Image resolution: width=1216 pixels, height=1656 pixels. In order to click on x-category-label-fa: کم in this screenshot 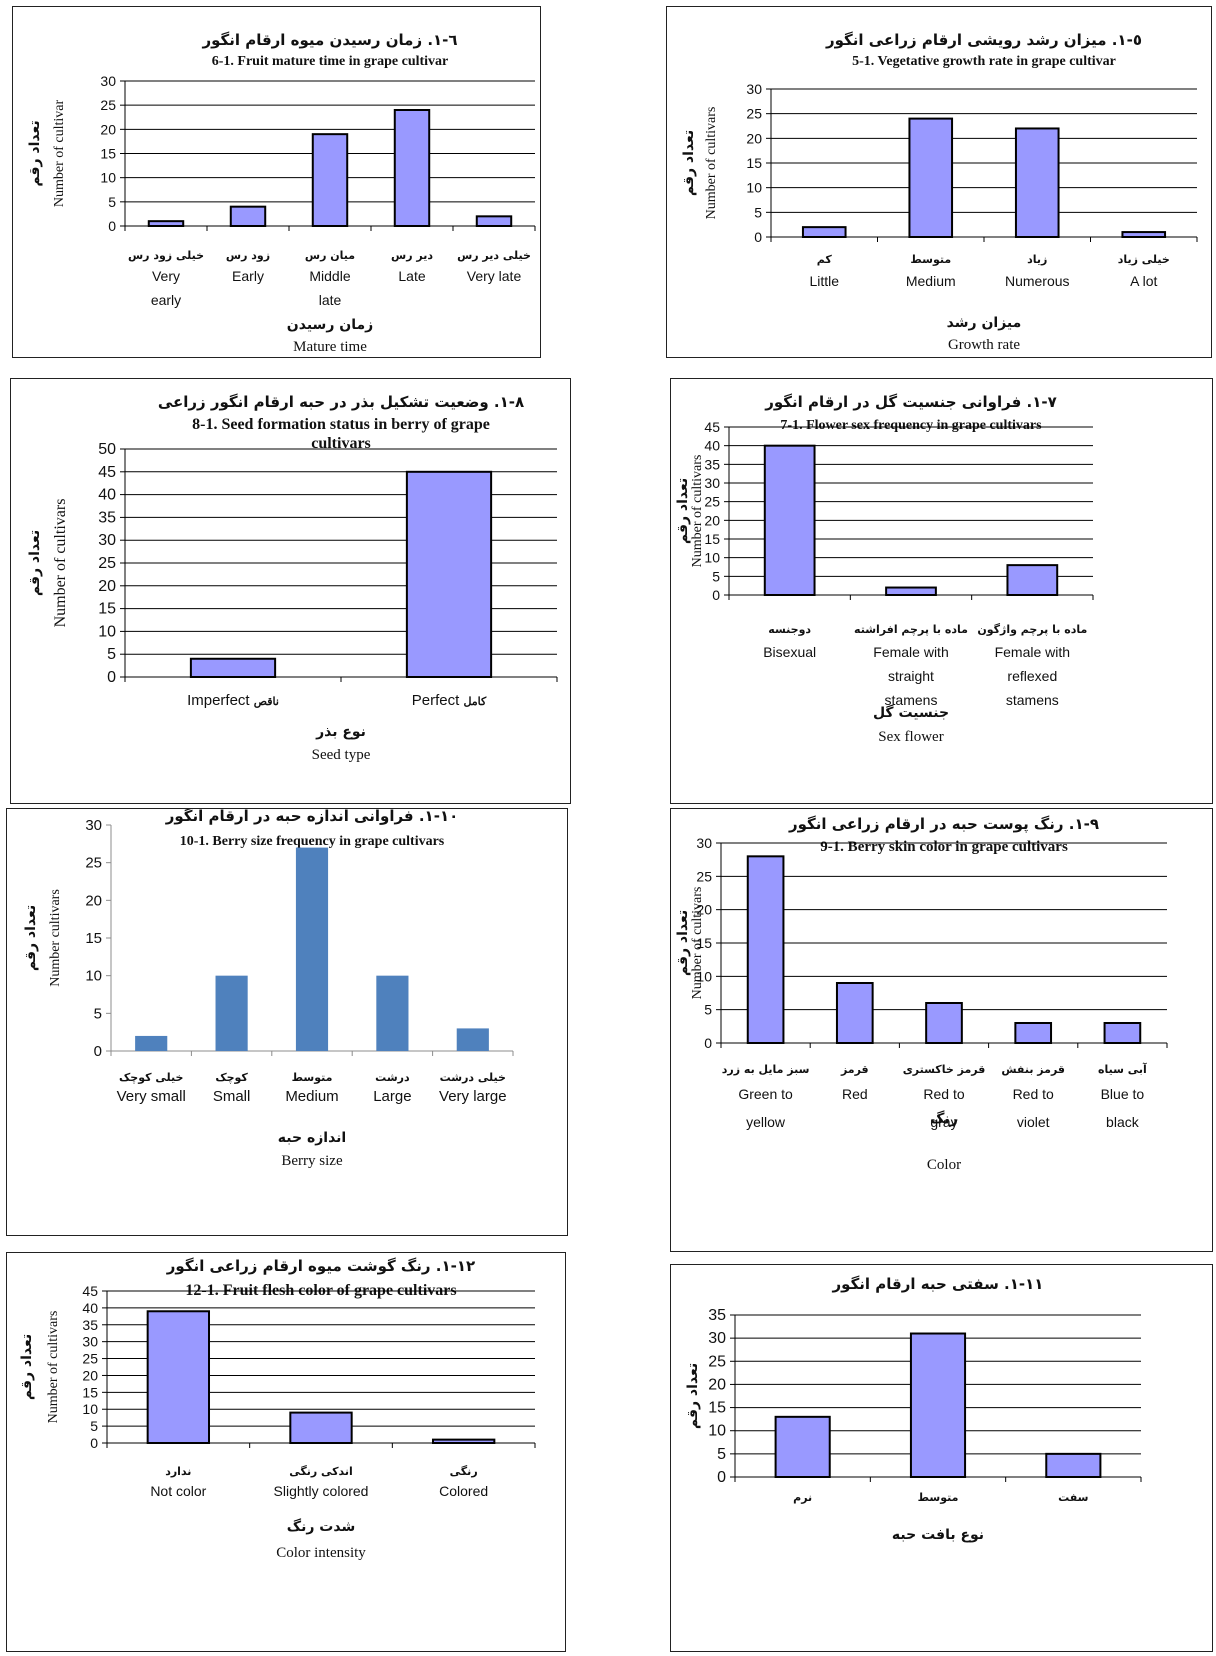, I will do `click(825, 259)`.